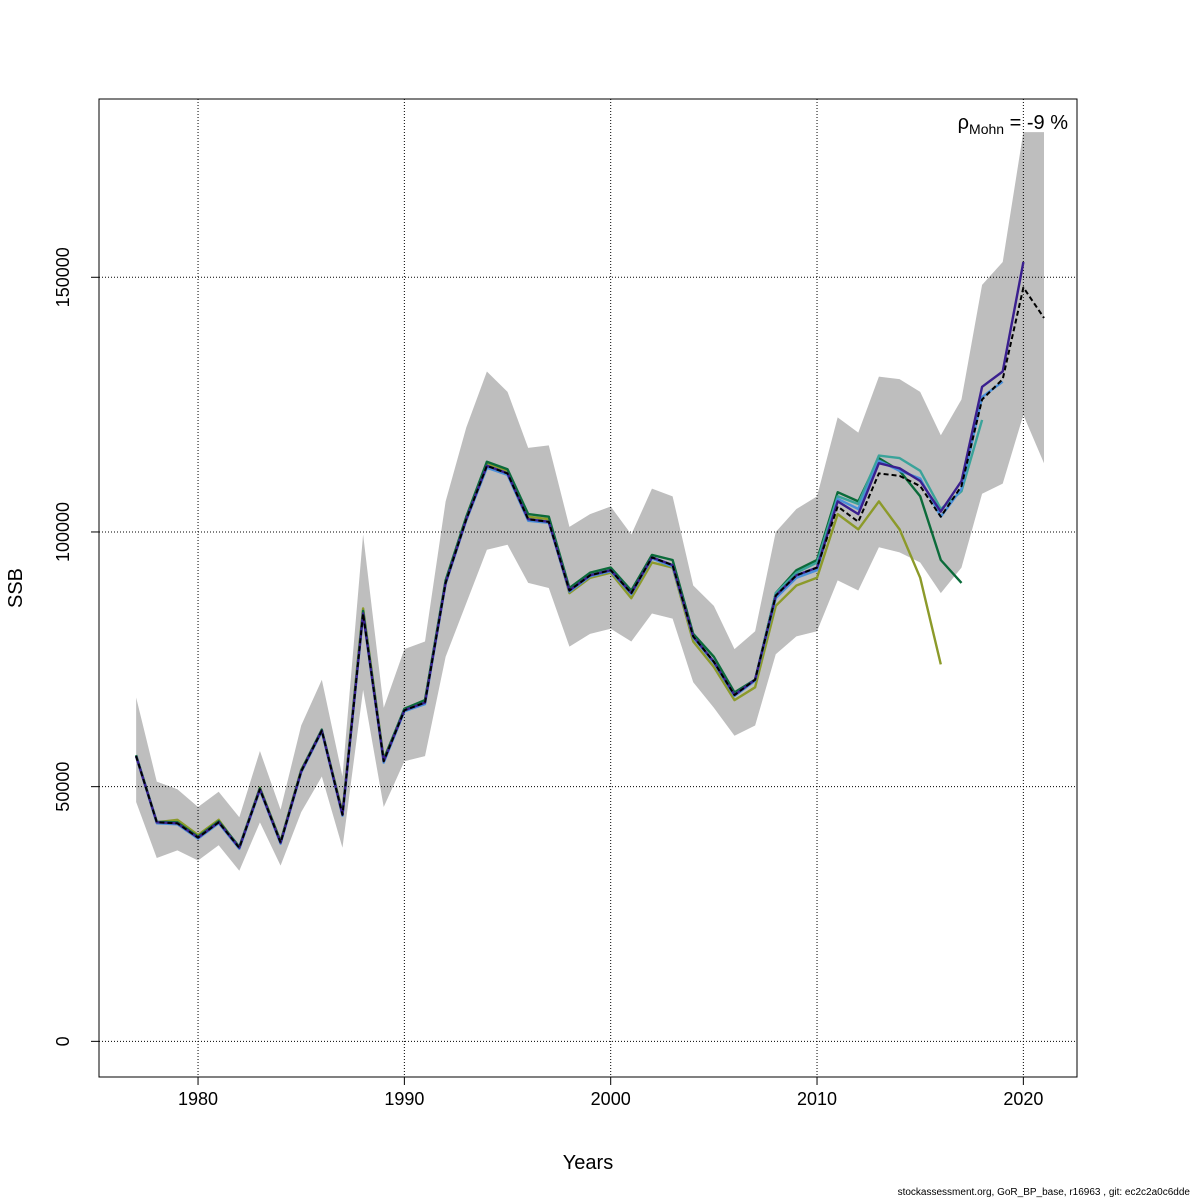  Describe the element at coordinates (63, 277) in the screenshot. I see `y-tick-label-3: 150000` at that location.